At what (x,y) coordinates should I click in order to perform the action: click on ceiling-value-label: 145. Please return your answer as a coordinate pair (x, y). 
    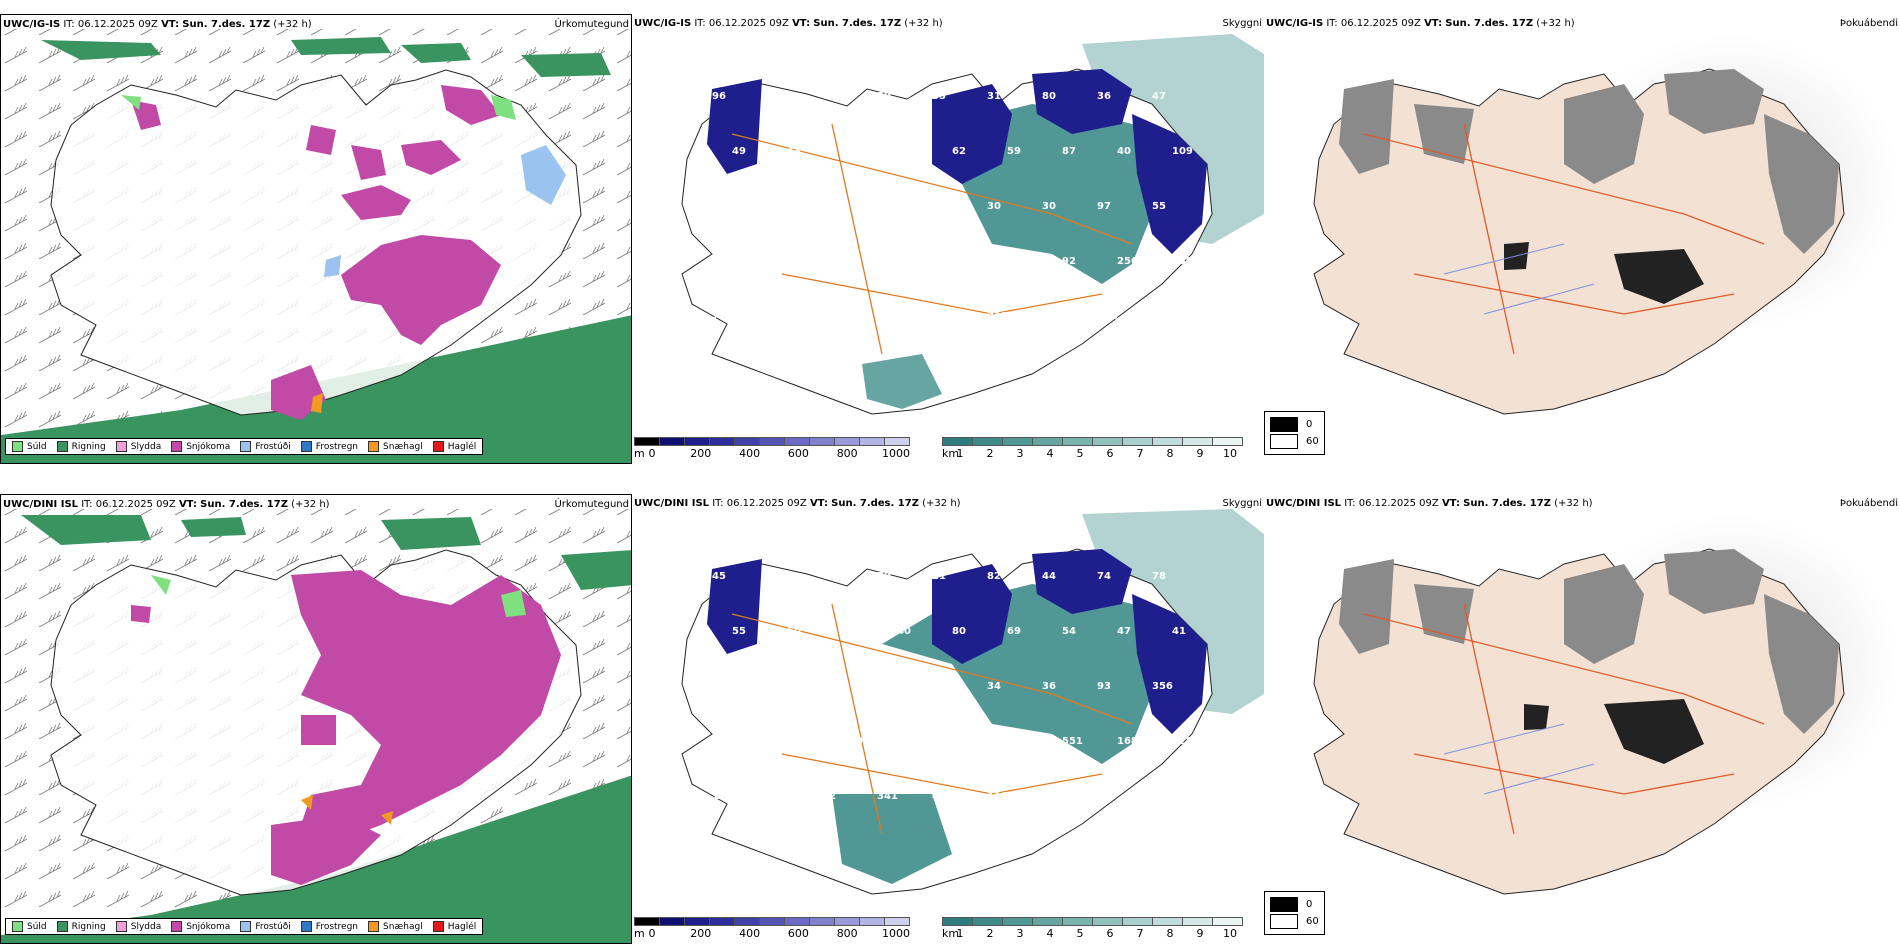
    Looking at the image, I should click on (907, 741).